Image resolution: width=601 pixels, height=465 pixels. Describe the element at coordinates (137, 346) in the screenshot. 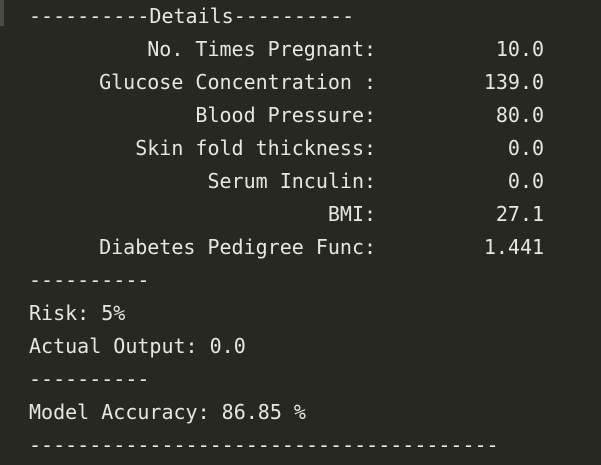

I see `actual-output: Actual Output: 0.0` at that location.